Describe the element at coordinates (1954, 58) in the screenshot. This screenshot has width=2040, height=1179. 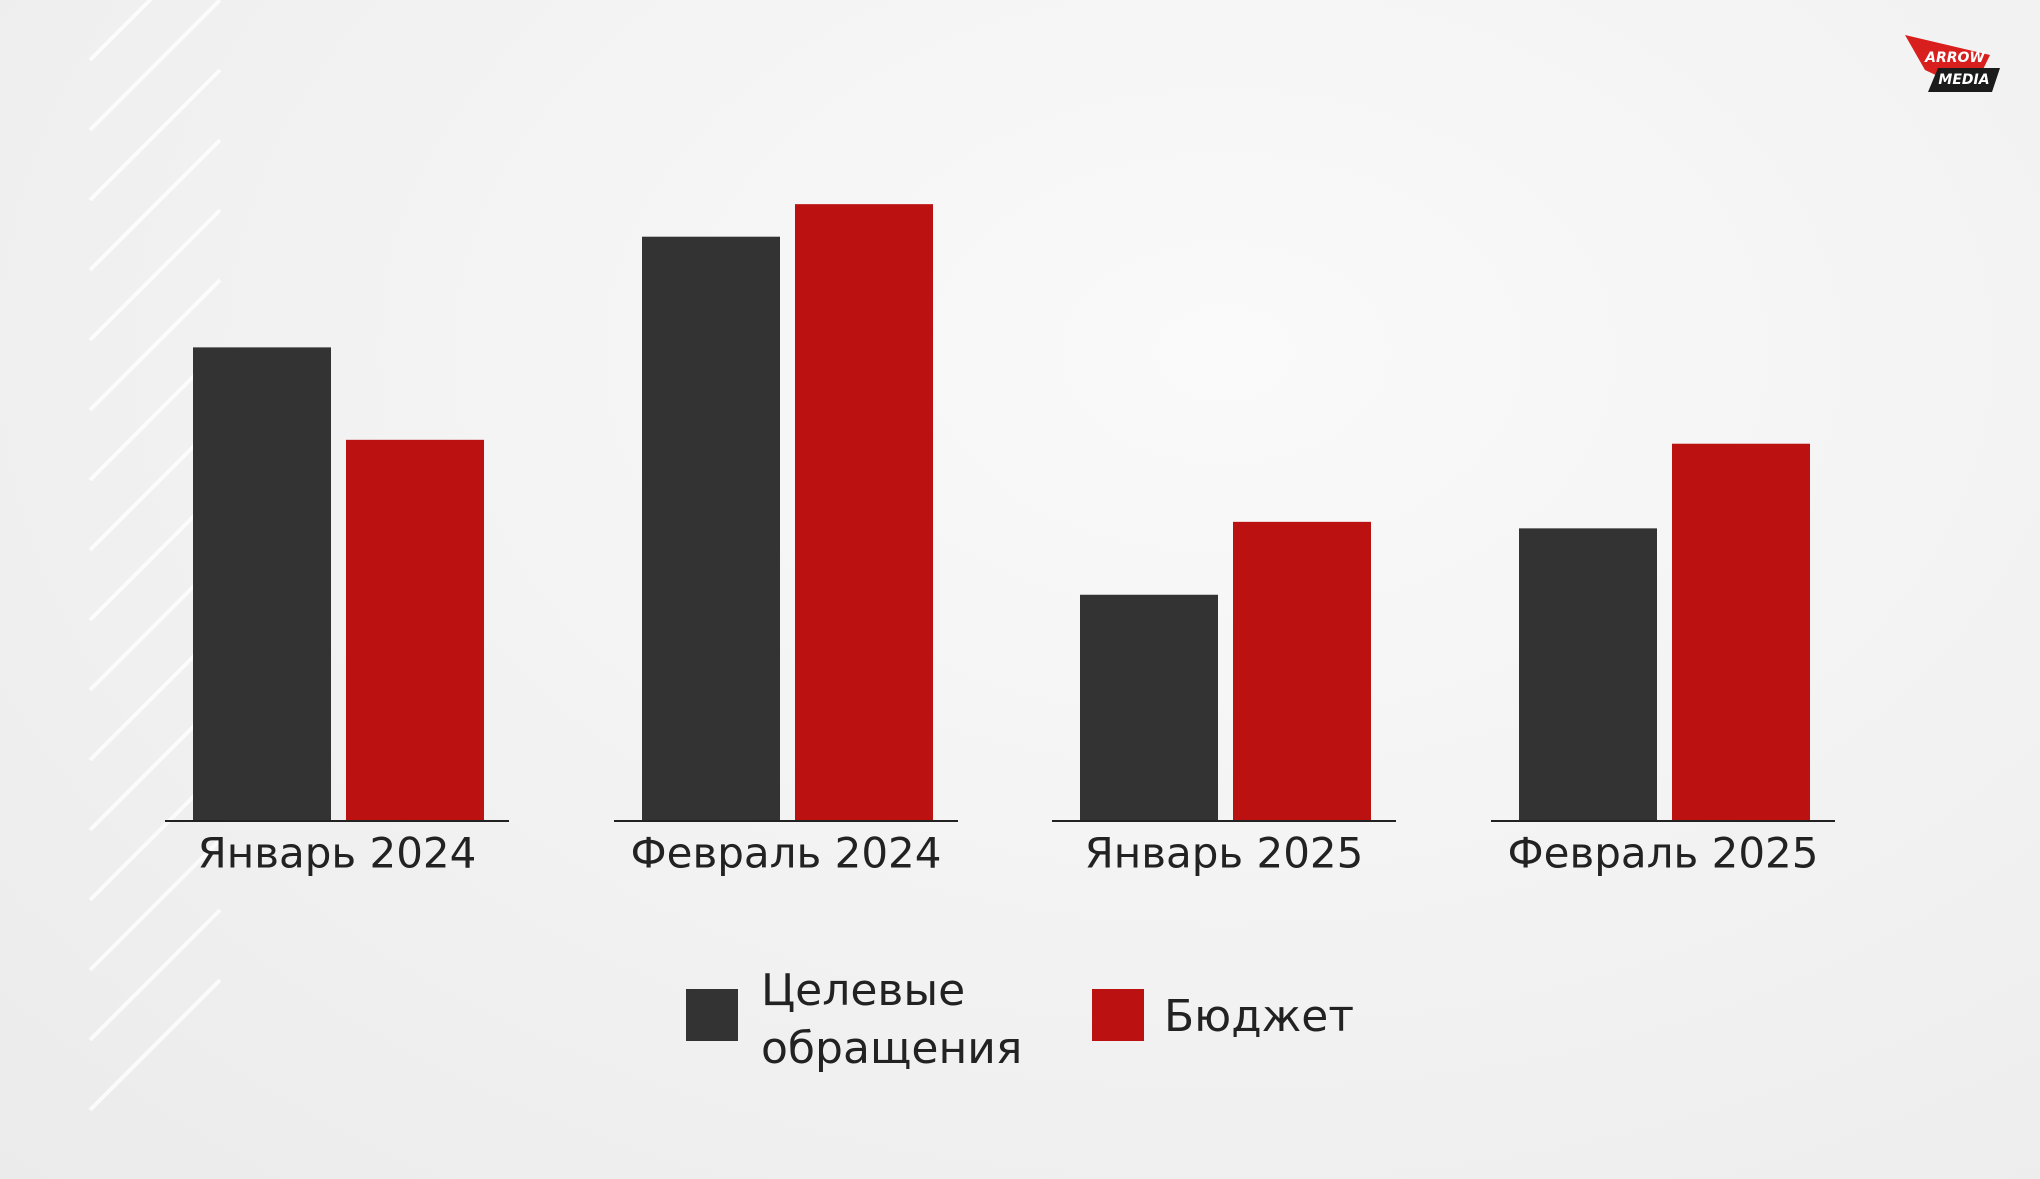
I see `logo-text: ARROW` at that location.